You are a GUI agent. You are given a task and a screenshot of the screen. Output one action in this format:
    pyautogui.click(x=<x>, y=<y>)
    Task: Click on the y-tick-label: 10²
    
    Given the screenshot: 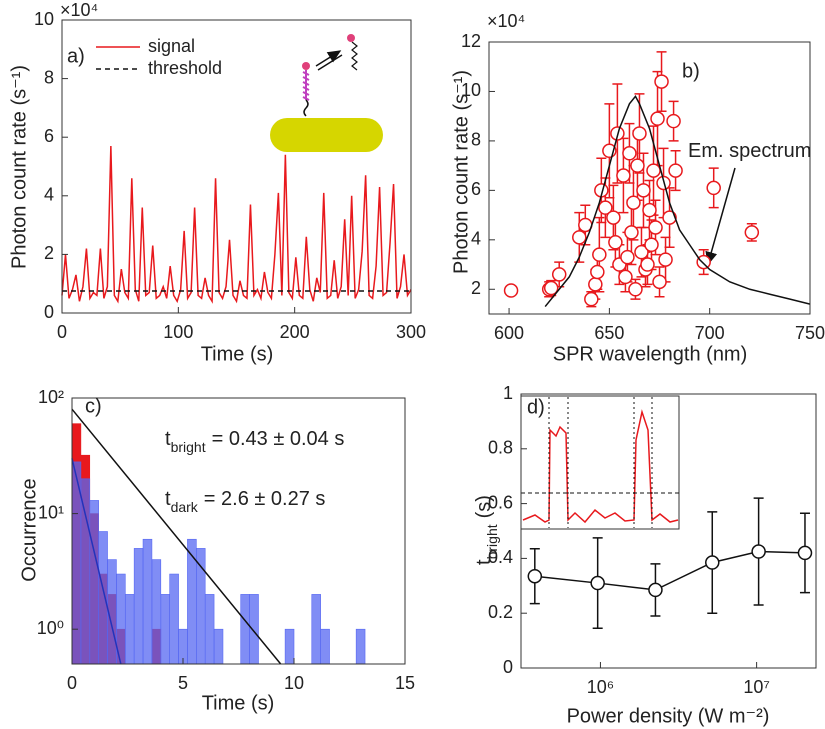 What is the action you would take?
    pyautogui.click(x=51, y=397)
    